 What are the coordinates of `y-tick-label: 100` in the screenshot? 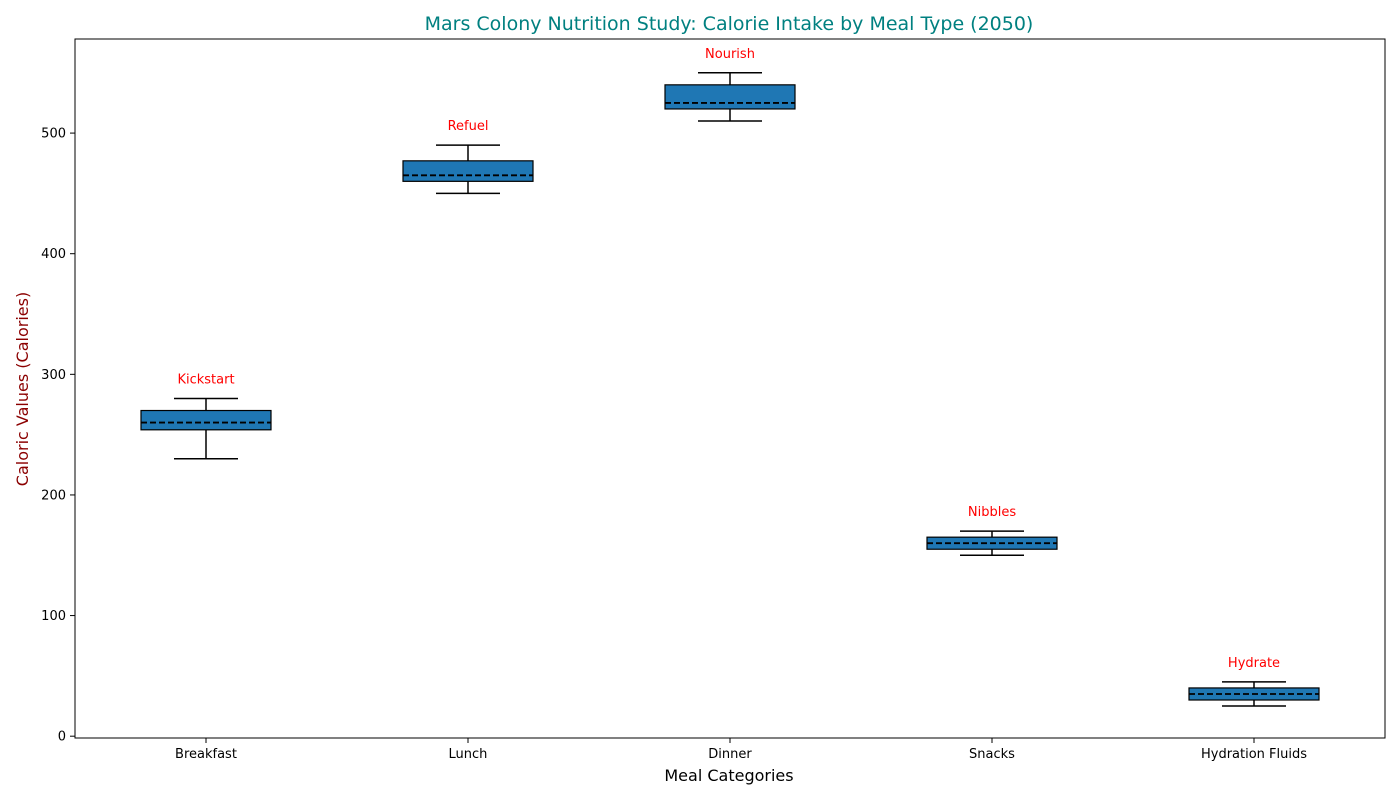 It's located at (53, 616).